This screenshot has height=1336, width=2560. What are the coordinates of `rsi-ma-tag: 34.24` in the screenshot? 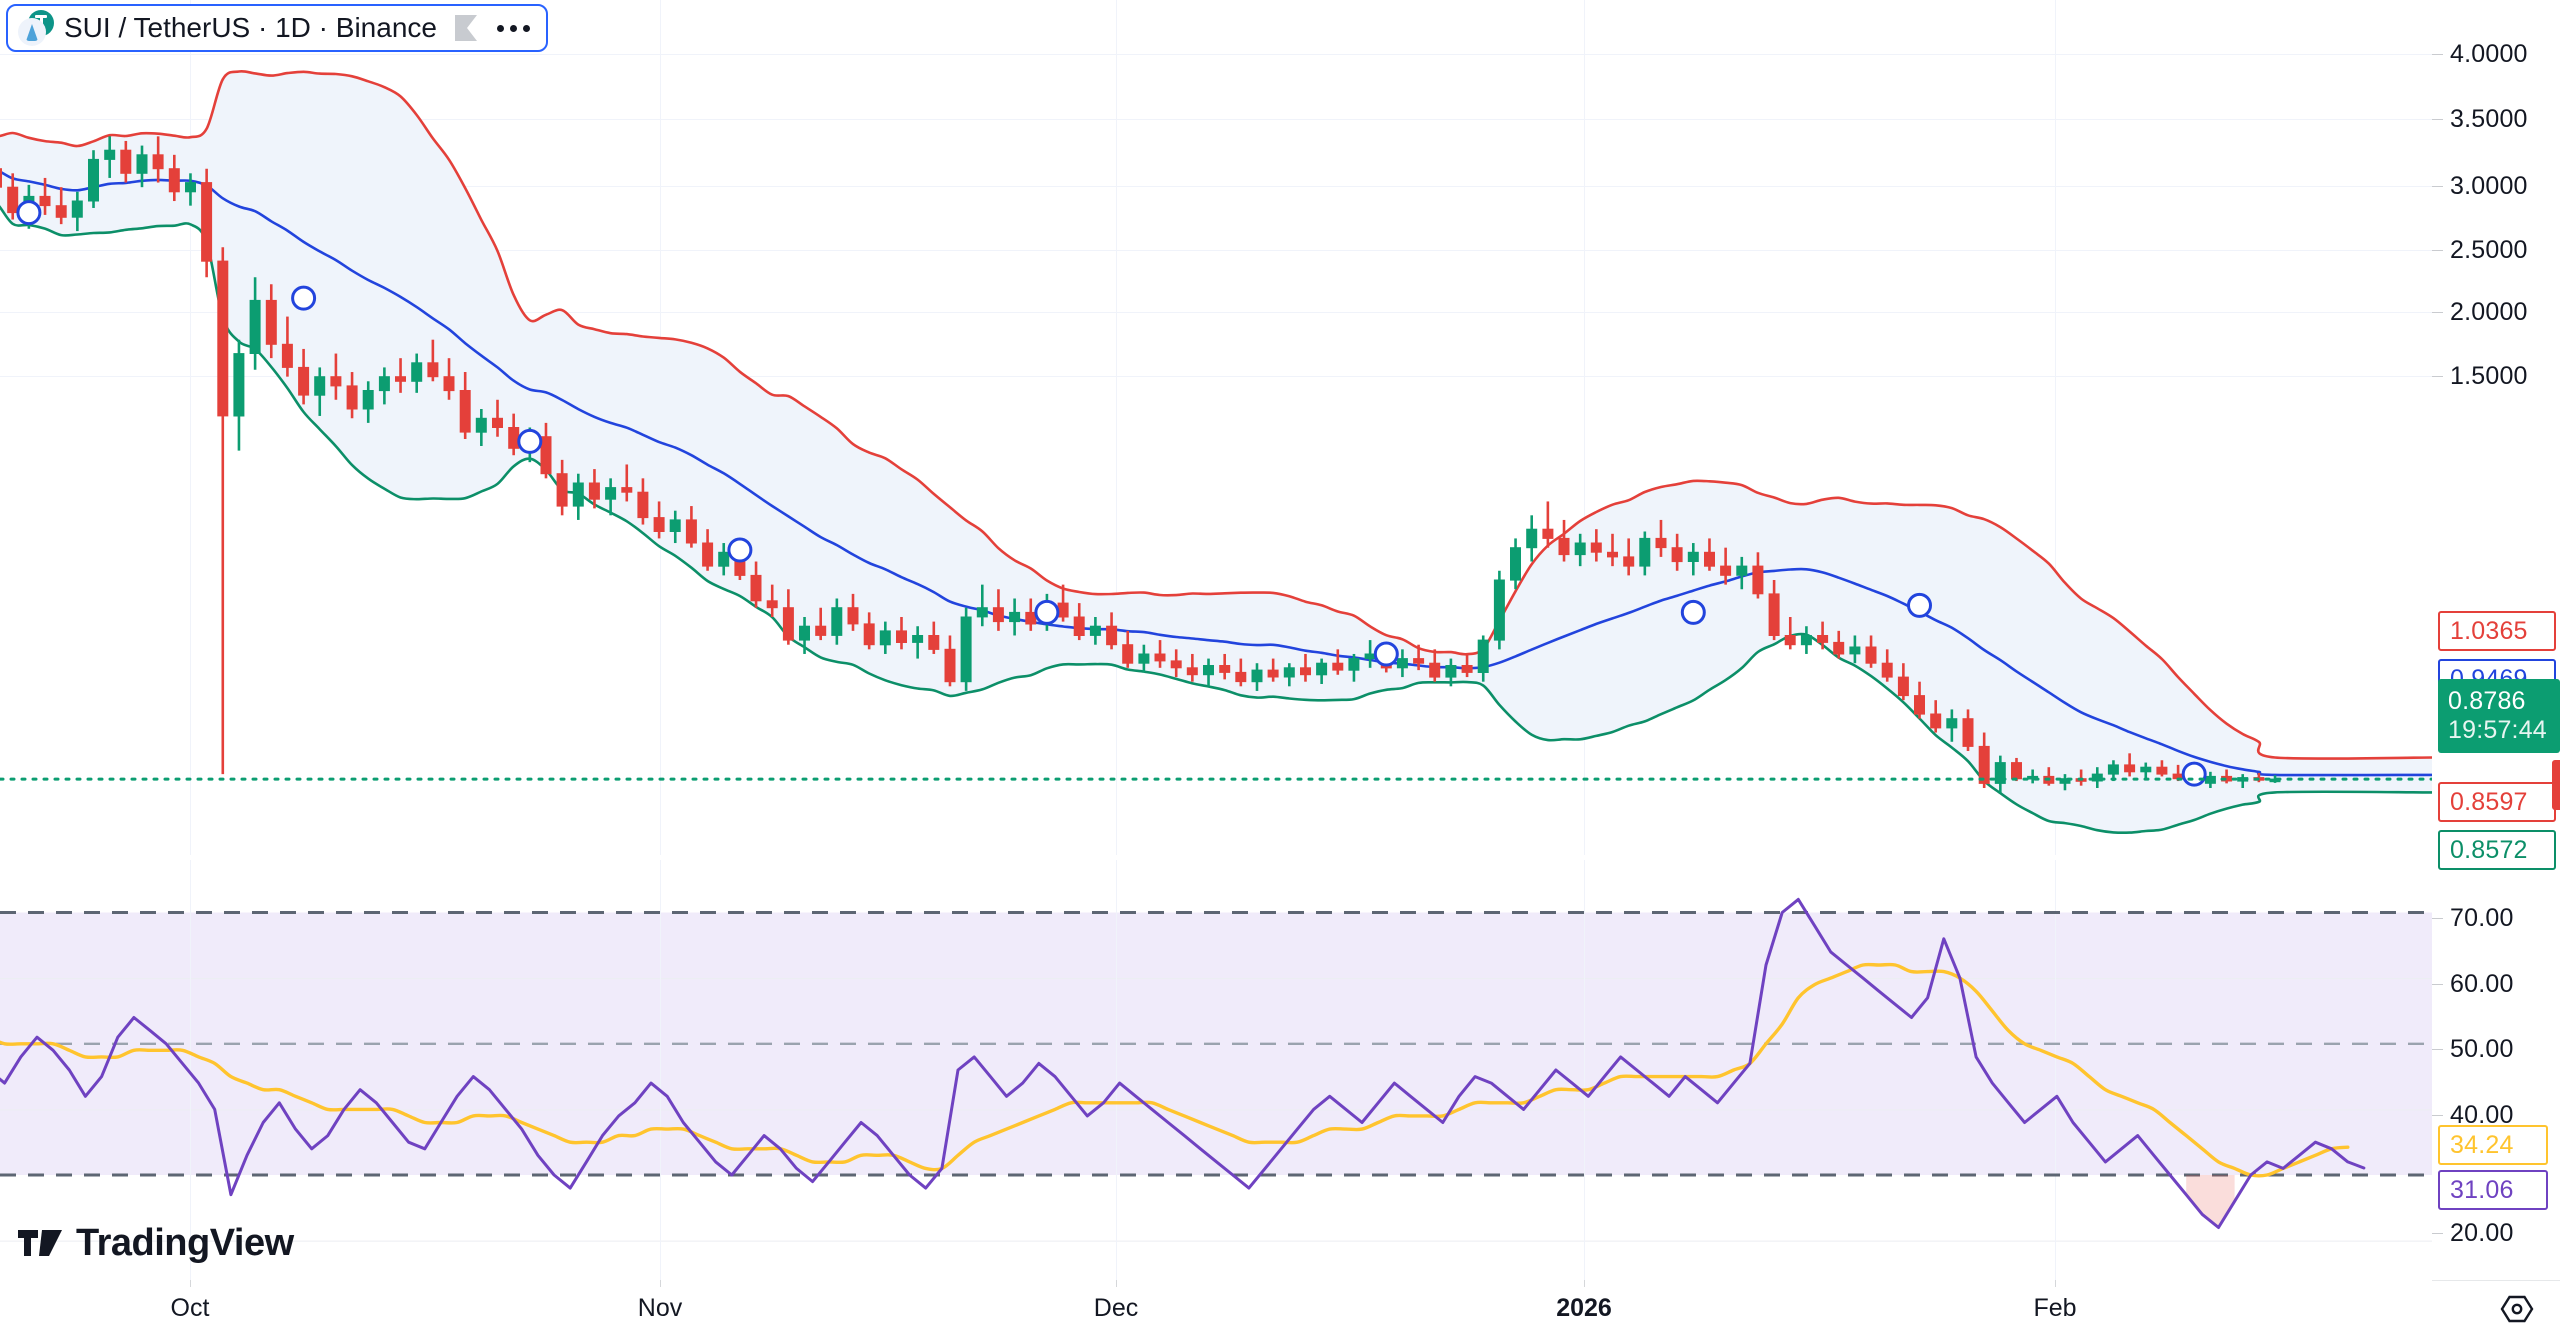 It's located at (2493, 1145).